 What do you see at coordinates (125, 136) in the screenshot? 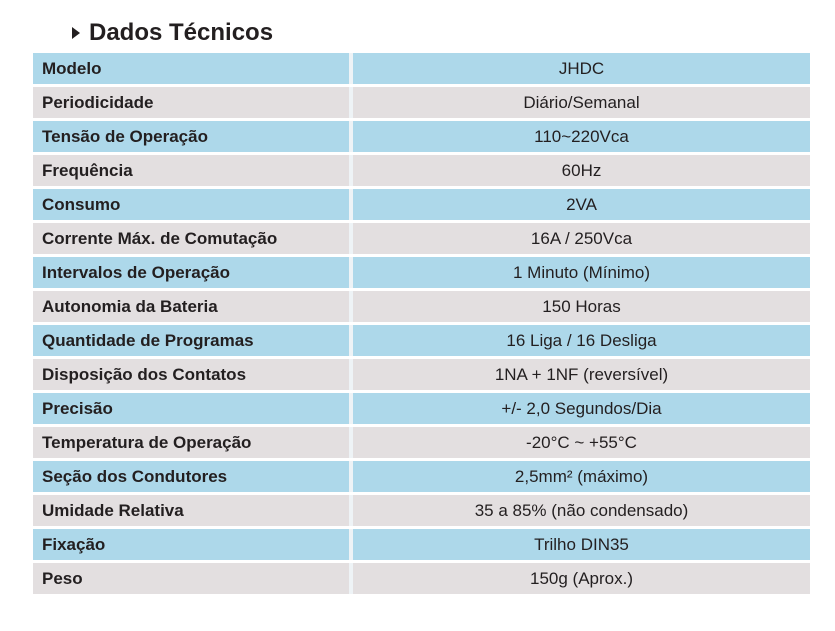
I see `spec-label: Tensão de Operação` at bounding box center [125, 136].